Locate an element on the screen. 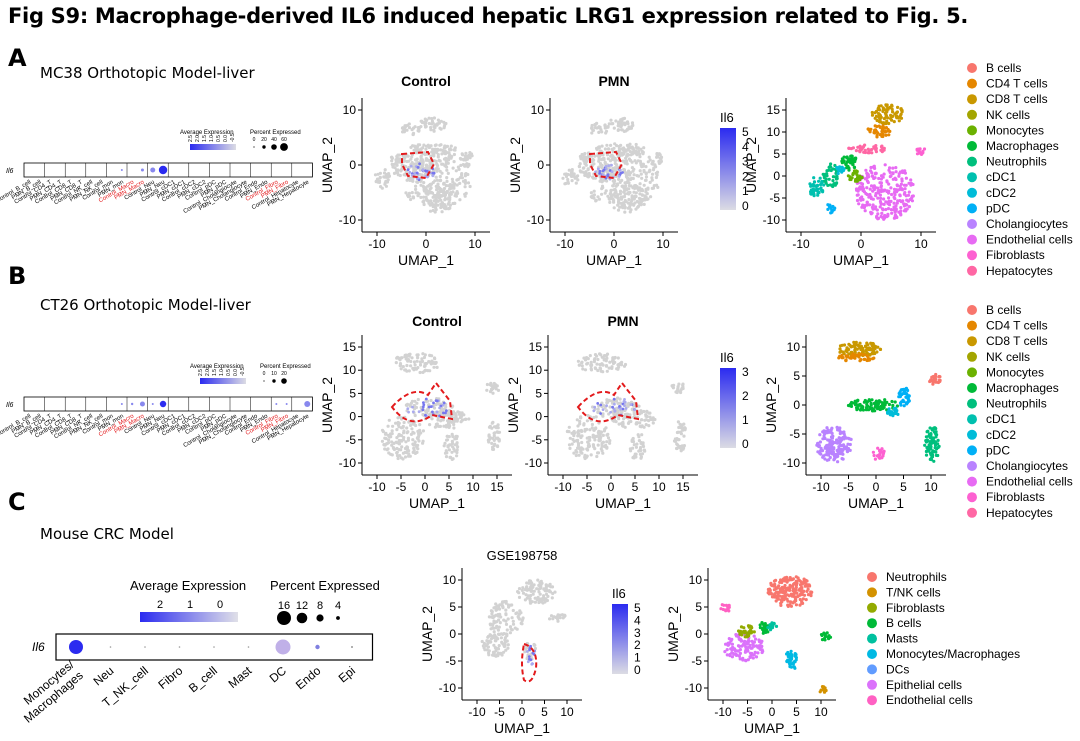  c-umap-y-tick-label: -10 is located at coordinates (448, 688).